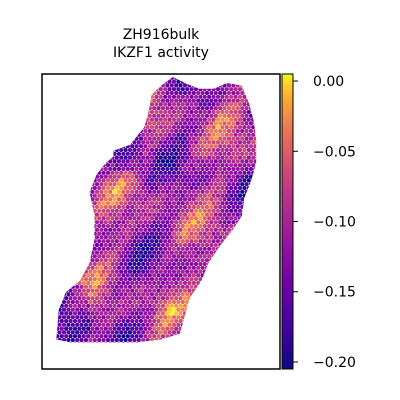 This screenshot has width=400, height=400. Describe the element at coordinates (334, 293) in the screenshot. I see `colorbar-tick-label: −0.15` at that location.